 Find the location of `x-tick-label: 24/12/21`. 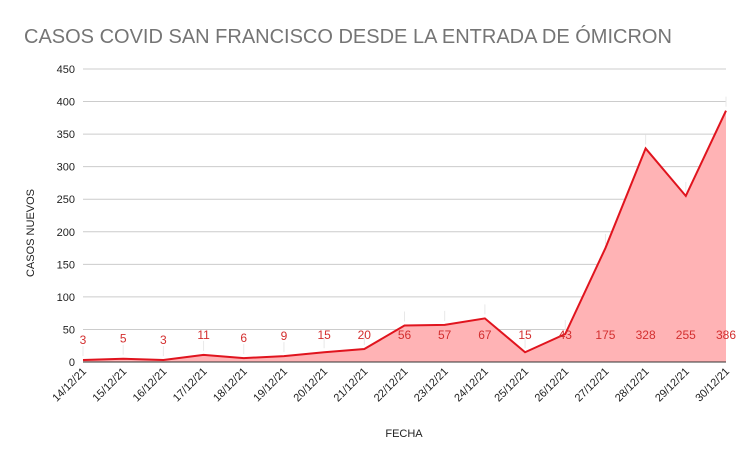

x-tick-label: 24/12/21 is located at coordinates (471, 385).